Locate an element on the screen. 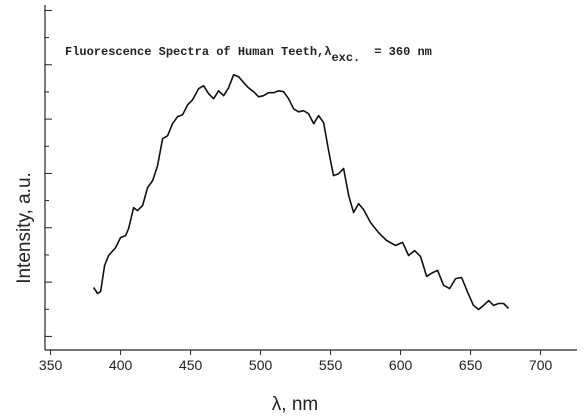 This screenshot has width=584, height=420. title-main: Fluorescence Spectra of Human Teeth,λ is located at coordinates (198, 52).